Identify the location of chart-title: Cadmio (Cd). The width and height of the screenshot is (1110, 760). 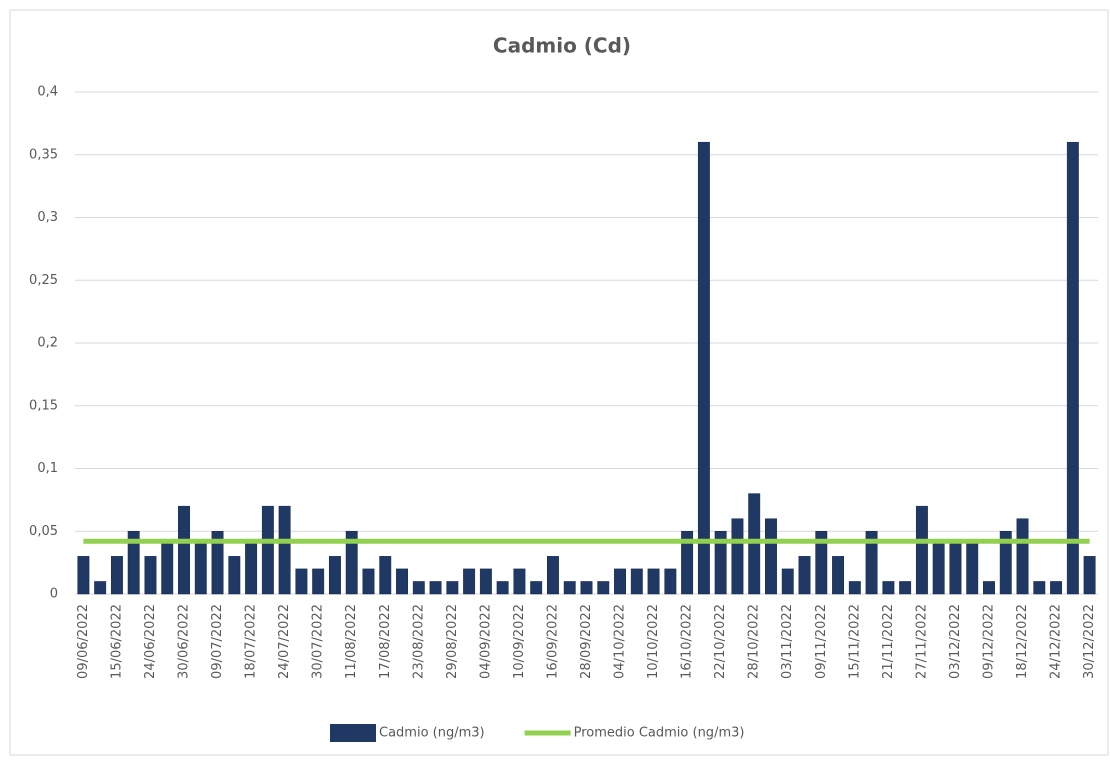
(562, 46).